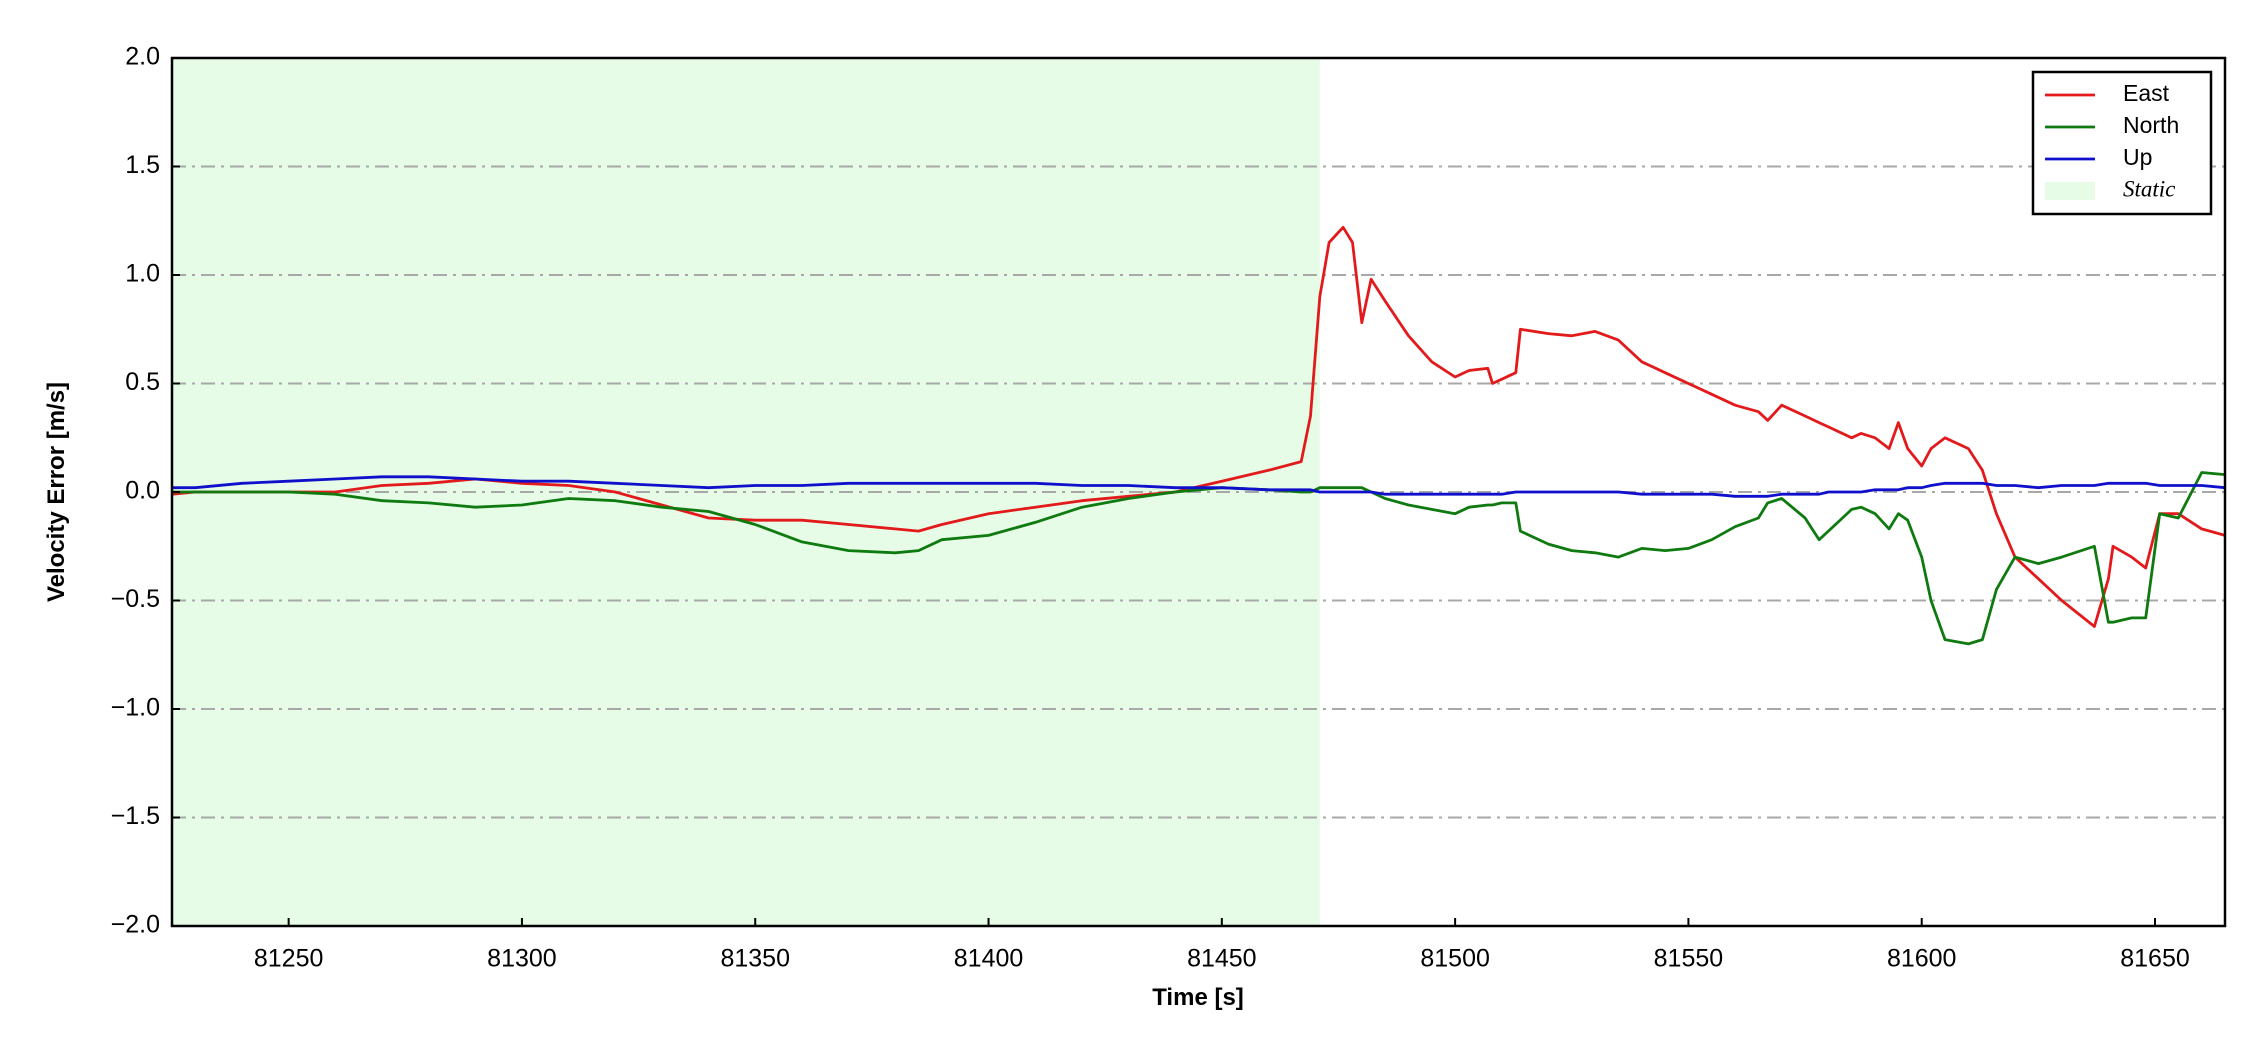  Describe the element at coordinates (755, 959) in the screenshot. I see `x-tick-label: 81350` at that location.